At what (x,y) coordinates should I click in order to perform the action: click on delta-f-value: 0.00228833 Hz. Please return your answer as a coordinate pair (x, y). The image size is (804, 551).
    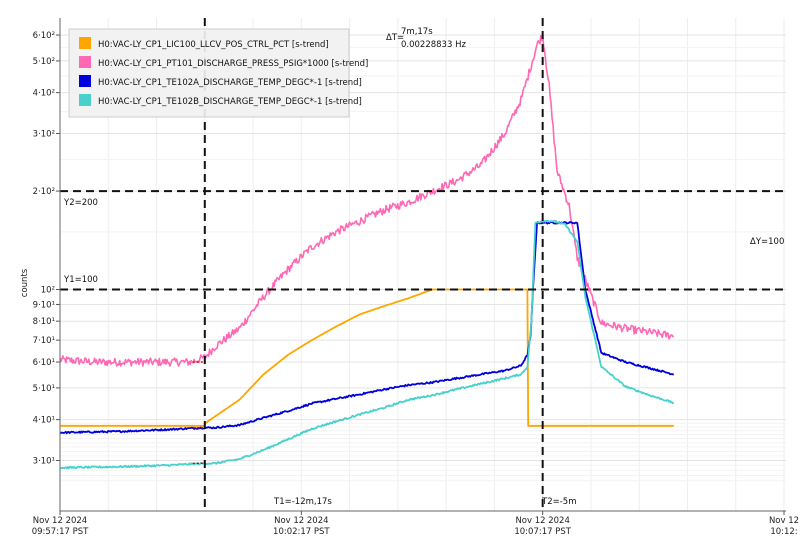
    Looking at the image, I should click on (433, 45).